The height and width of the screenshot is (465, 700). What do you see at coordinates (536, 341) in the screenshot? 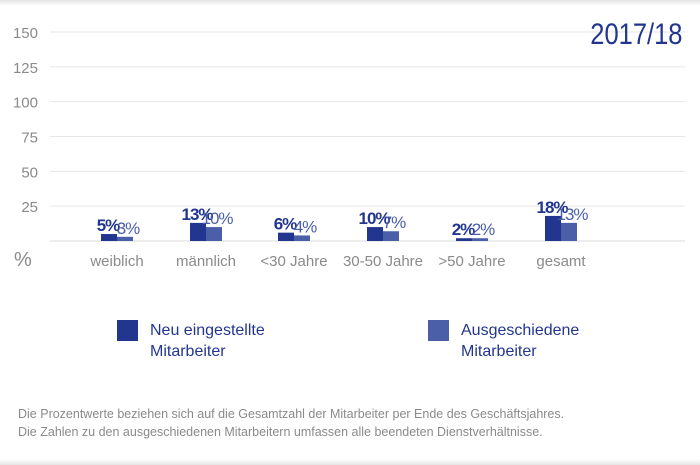
I see `legend-label-departures: Ausgeschiedene Mitarbeiter` at bounding box center [536, 341].